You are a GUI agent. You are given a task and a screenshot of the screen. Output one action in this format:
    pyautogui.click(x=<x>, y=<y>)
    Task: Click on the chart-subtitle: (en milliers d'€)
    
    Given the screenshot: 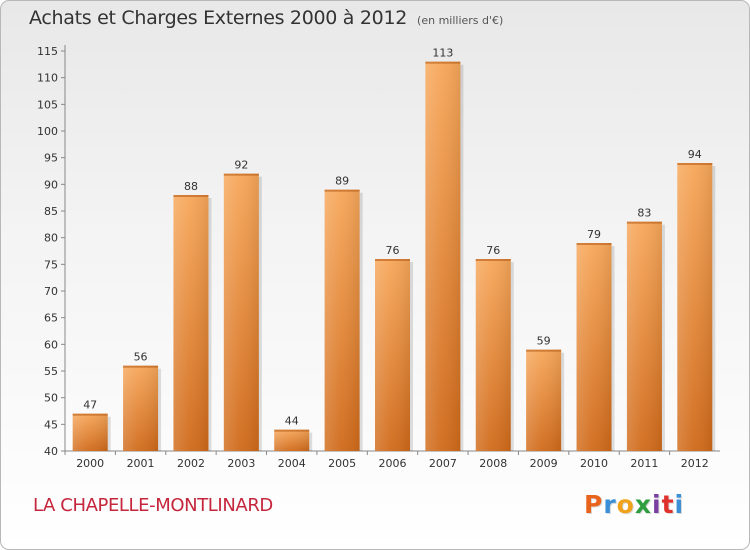 What is the action you would take?
    pyautogui.click(x=460, y=20)
    